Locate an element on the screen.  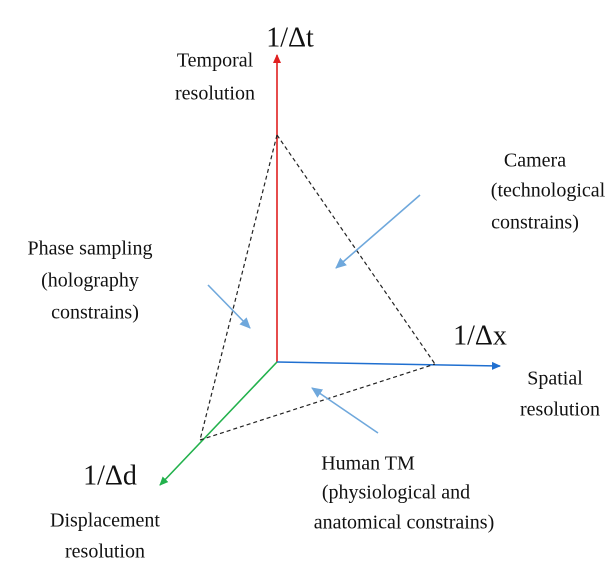
constraint-label: (physiological and is located at coordinates (396, 493).